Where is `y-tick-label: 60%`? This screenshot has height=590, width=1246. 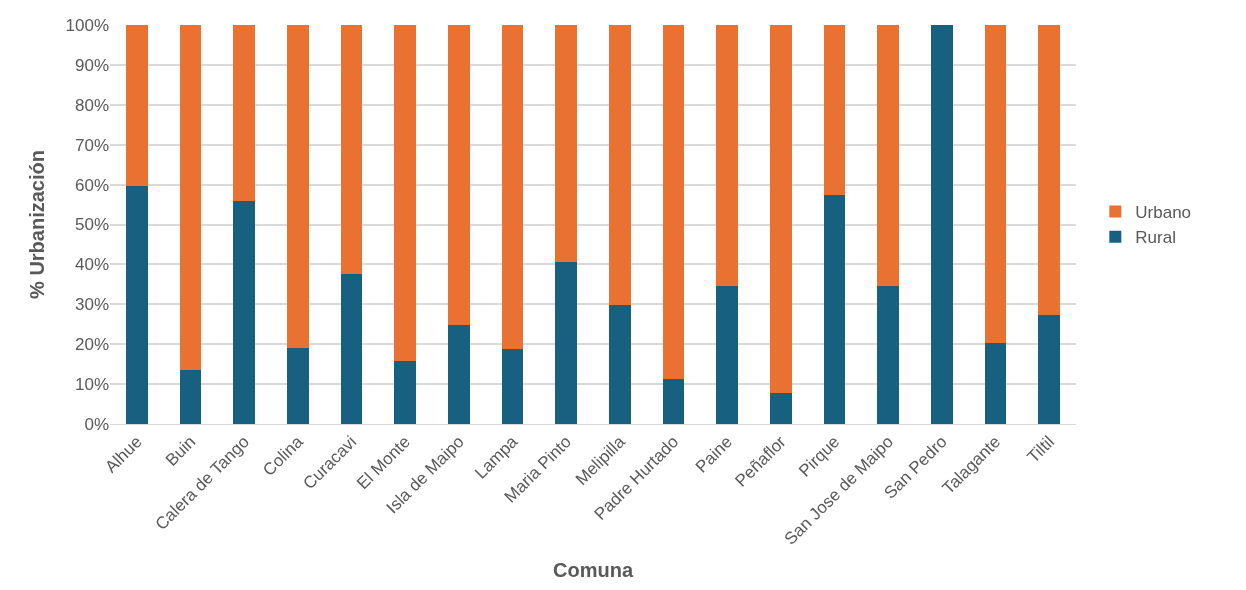
y-tick-label: 60% is located at coordinates (91, 185).